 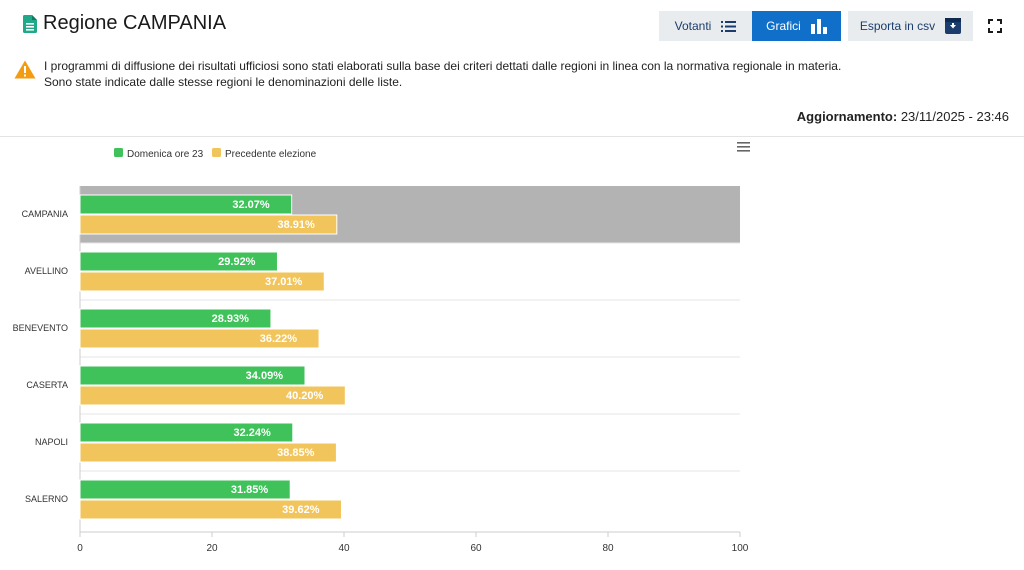 What do you see at coordinates (953, 26) in the screenshot?
I see `download-box-icon` at bounding box center [953, 26].